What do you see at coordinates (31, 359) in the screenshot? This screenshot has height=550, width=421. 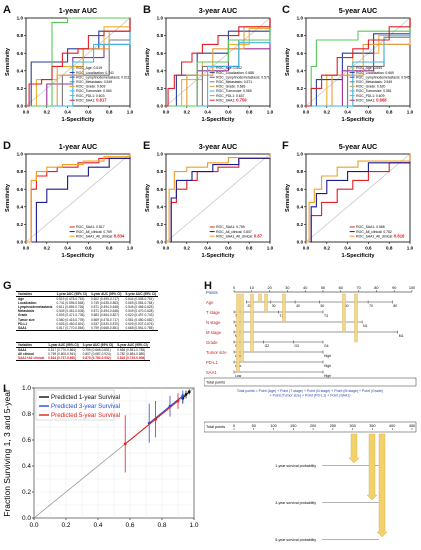 I see `table-cell: SAA1+All clinical` at bounding box center [31, 359].